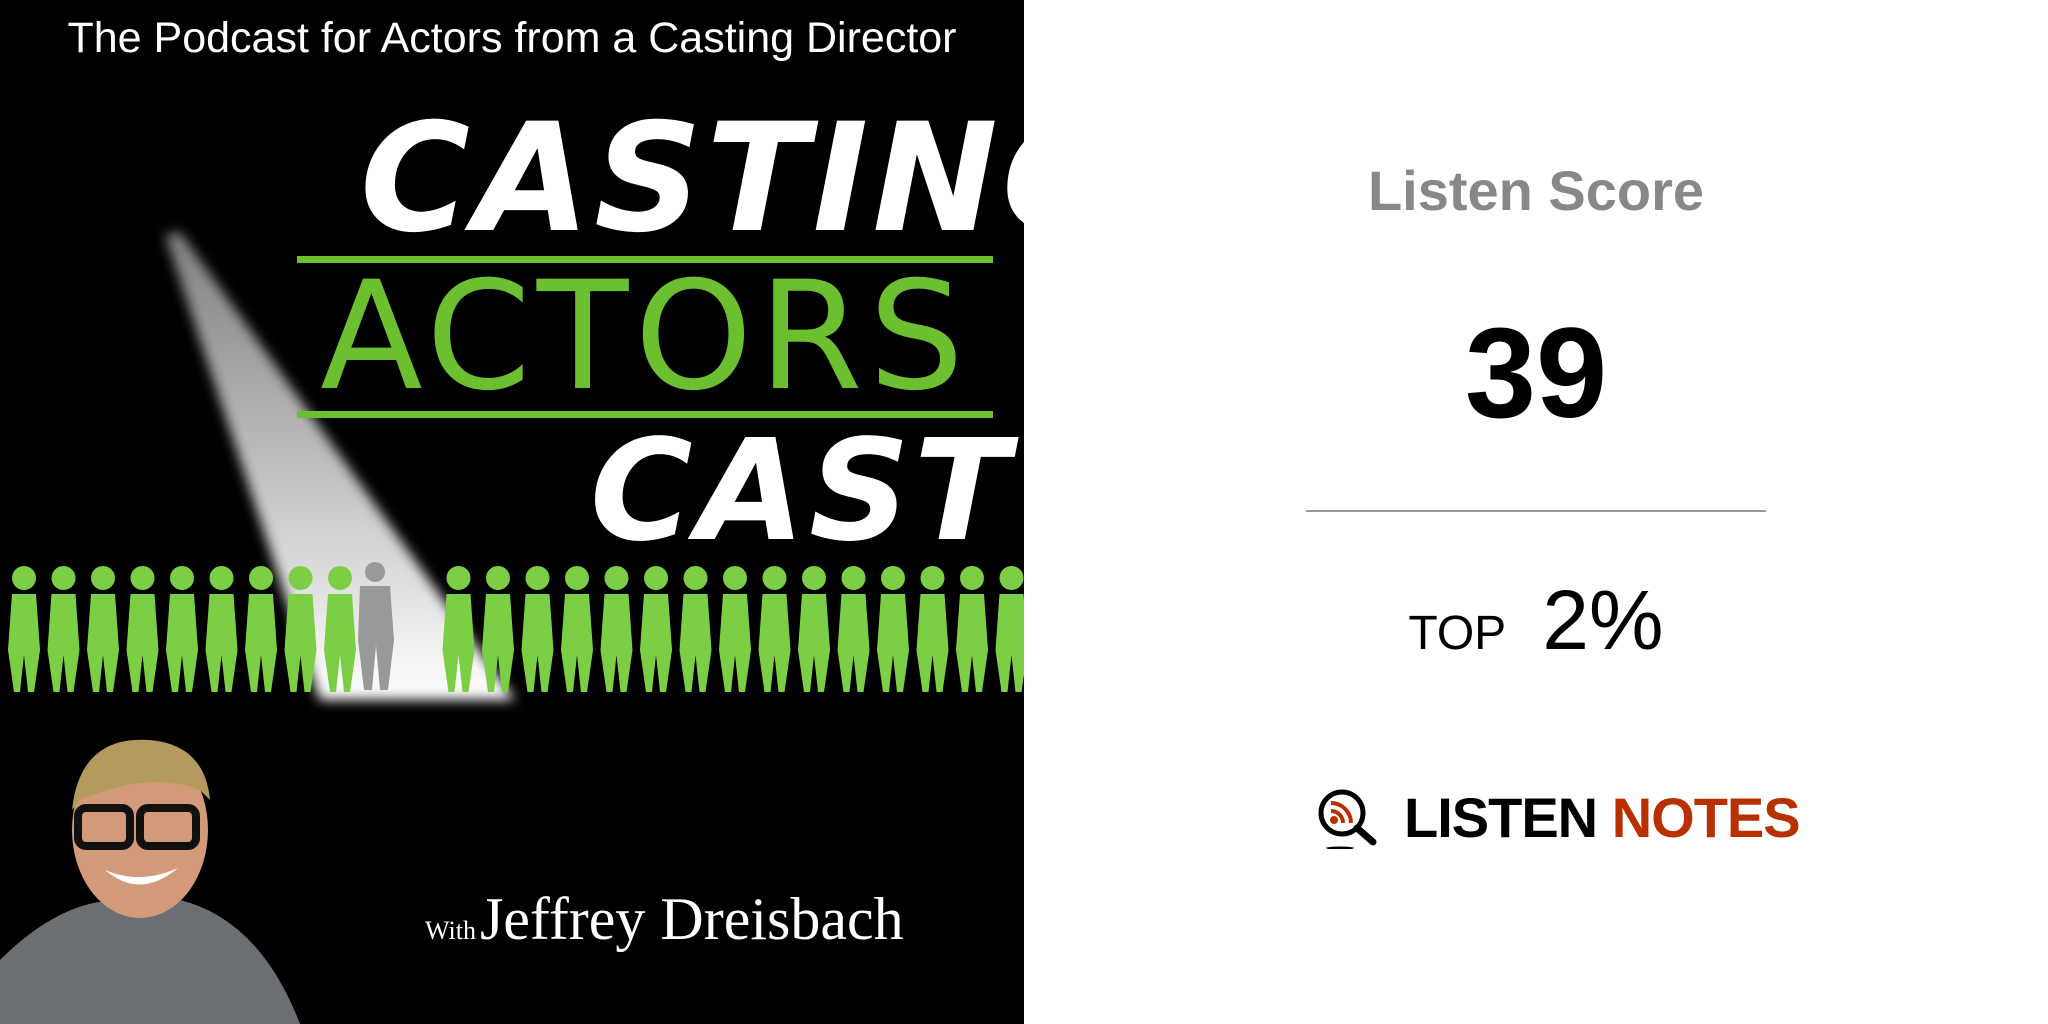  What do you see at coordinates (450, 930) in the screenshot?
I see `host-prefix: With` at bounding box center [450, 930].